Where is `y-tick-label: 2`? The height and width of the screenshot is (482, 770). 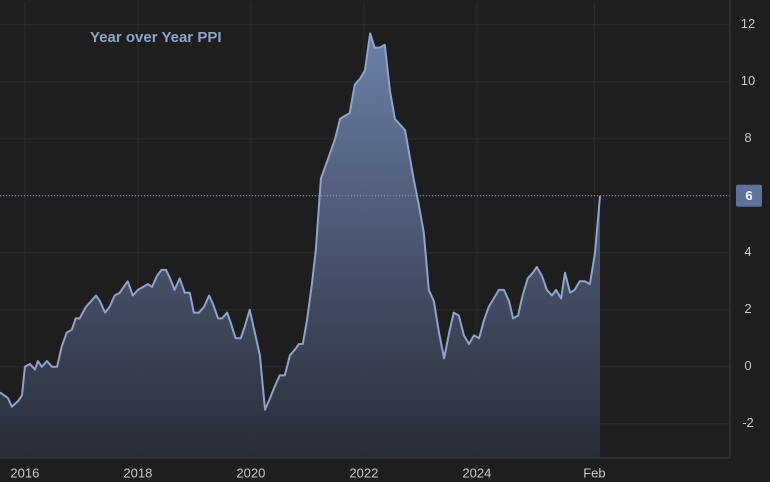
y-tick-label: 2 is located at coordinates (747, 308).